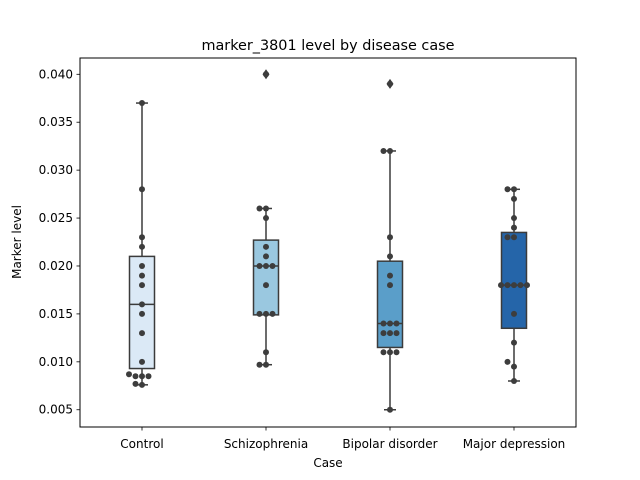 The image size is (640, 480). I want to click on y-tick-label: 0.020, so click(56, 266).